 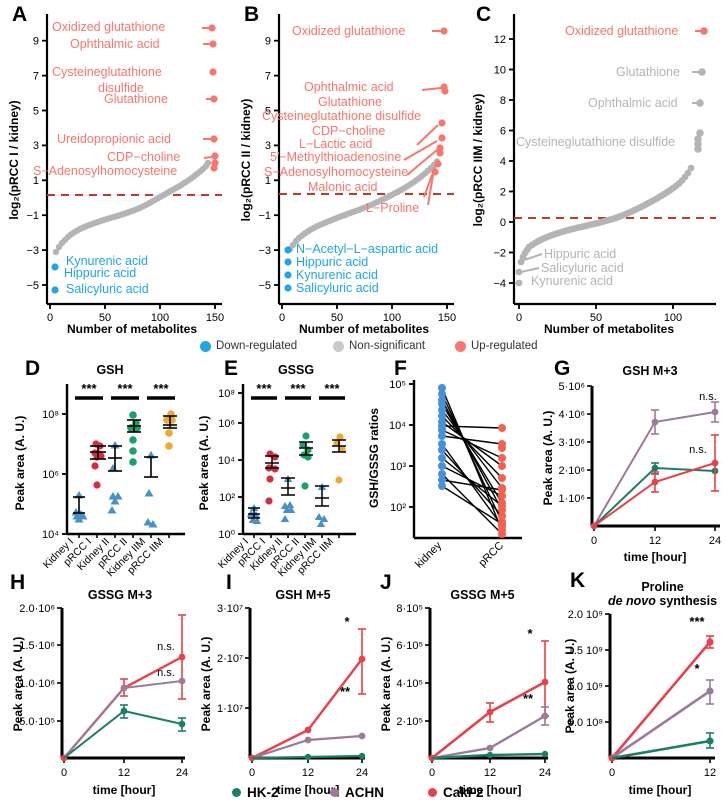 I want to click on up-regulated-dot, so click(x=460, y=346).